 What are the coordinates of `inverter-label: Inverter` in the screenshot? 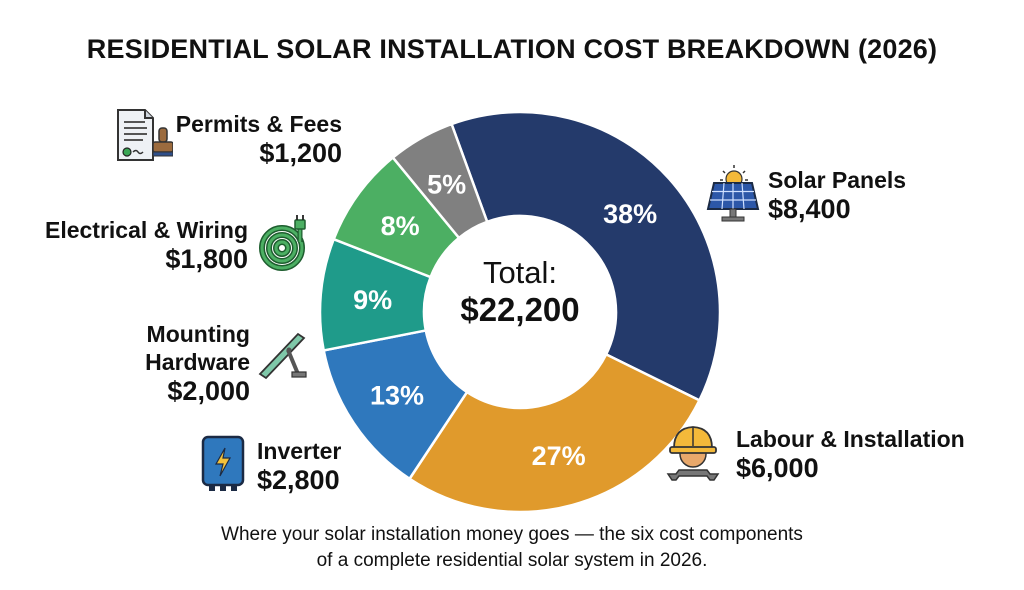 It's located at (299, 451).